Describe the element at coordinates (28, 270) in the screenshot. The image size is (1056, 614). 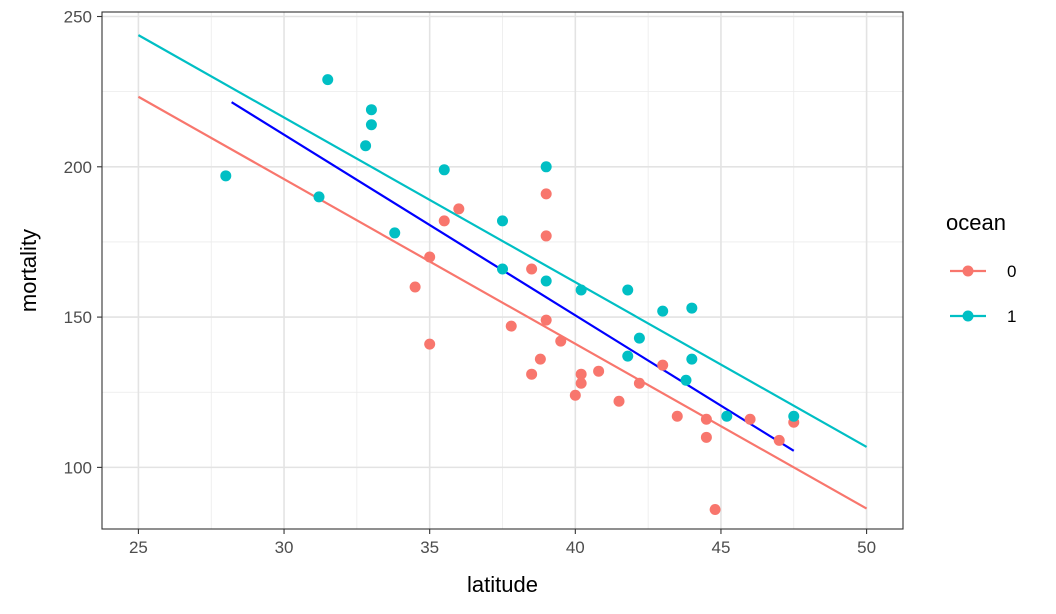
I see `y-axis-title: mortality` at that location.